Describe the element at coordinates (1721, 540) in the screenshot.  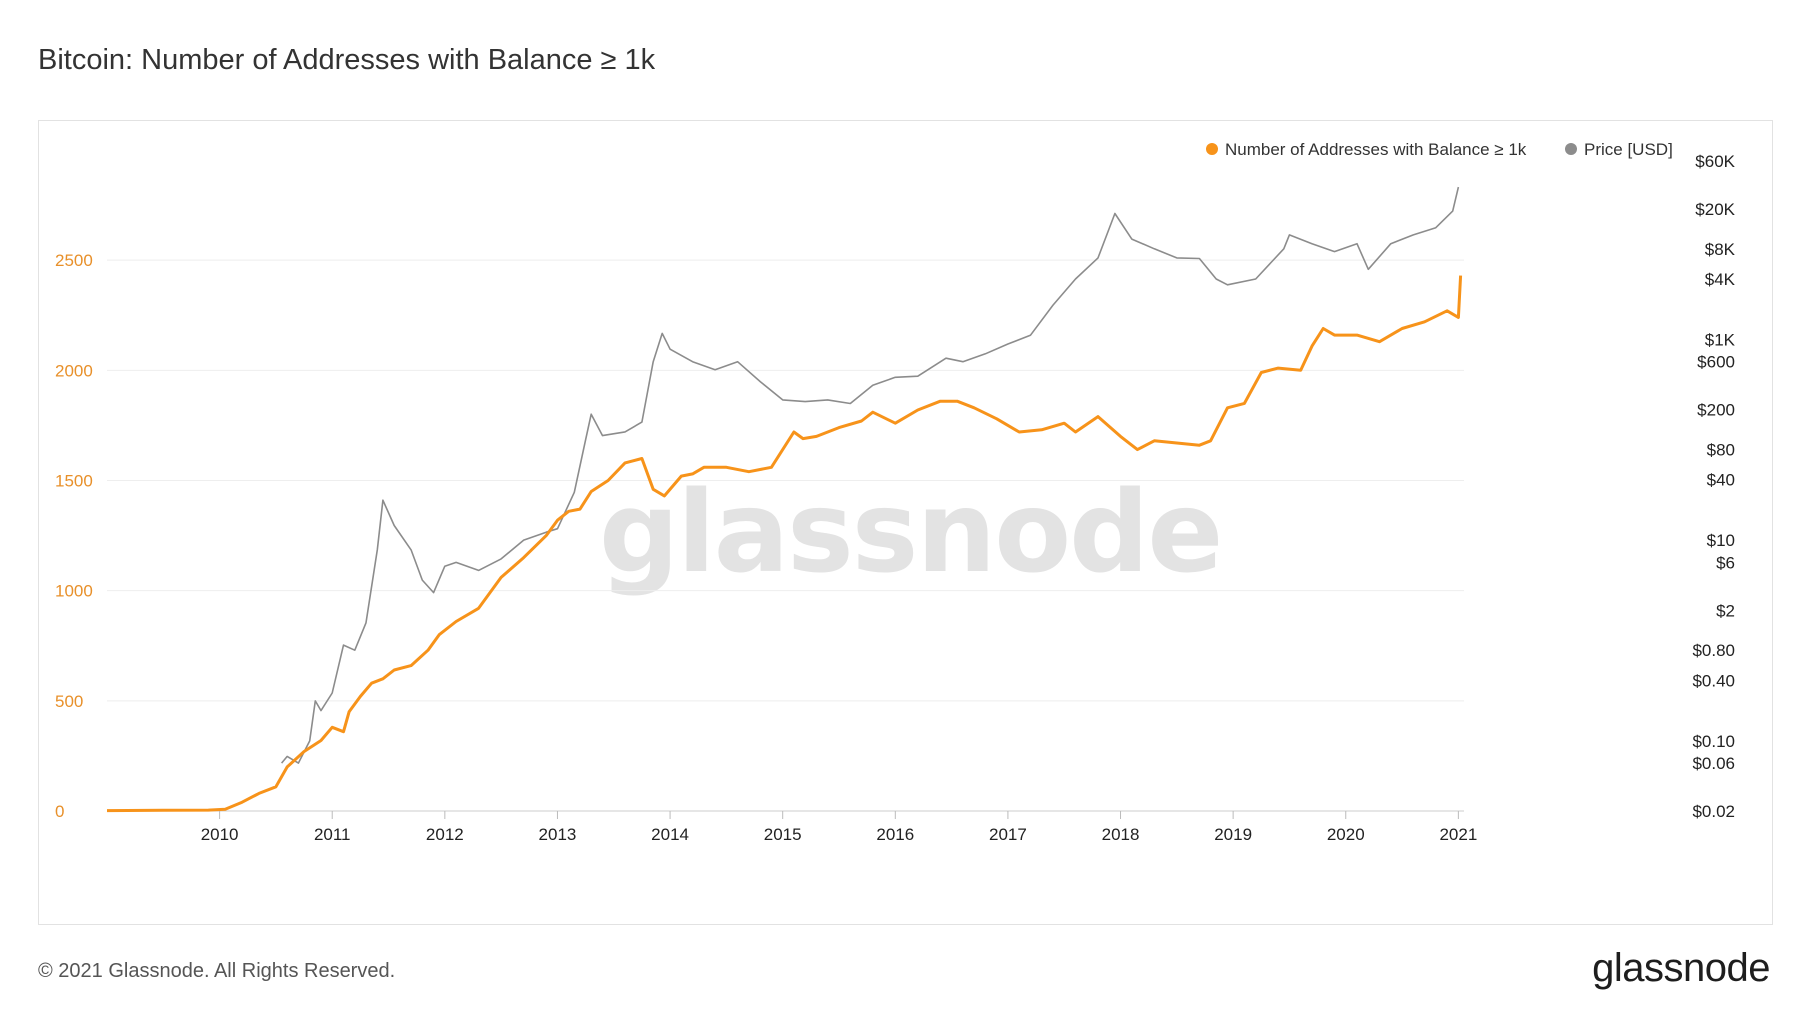
I see `y-right-tick-label: $10` at that location.